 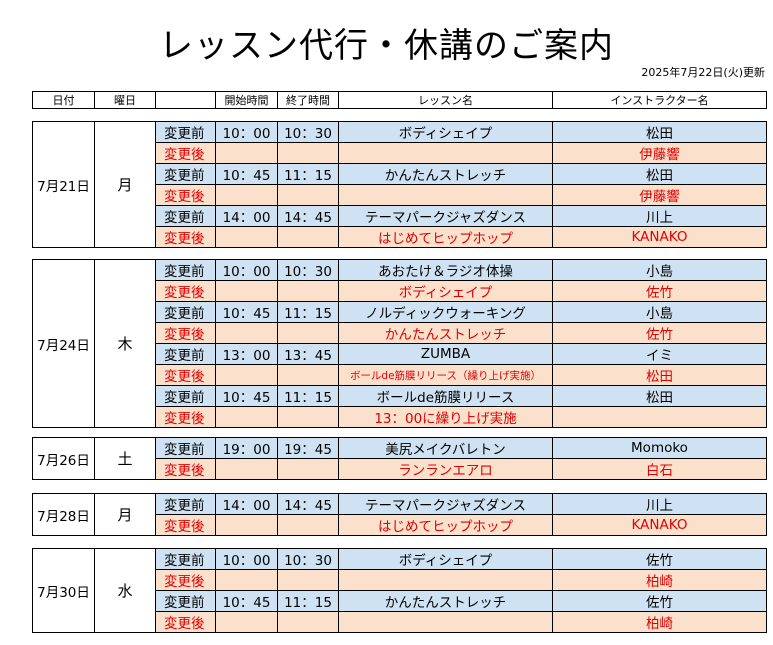 I want to click on end-time-cell: 13：45, so click(x=308, y=354).